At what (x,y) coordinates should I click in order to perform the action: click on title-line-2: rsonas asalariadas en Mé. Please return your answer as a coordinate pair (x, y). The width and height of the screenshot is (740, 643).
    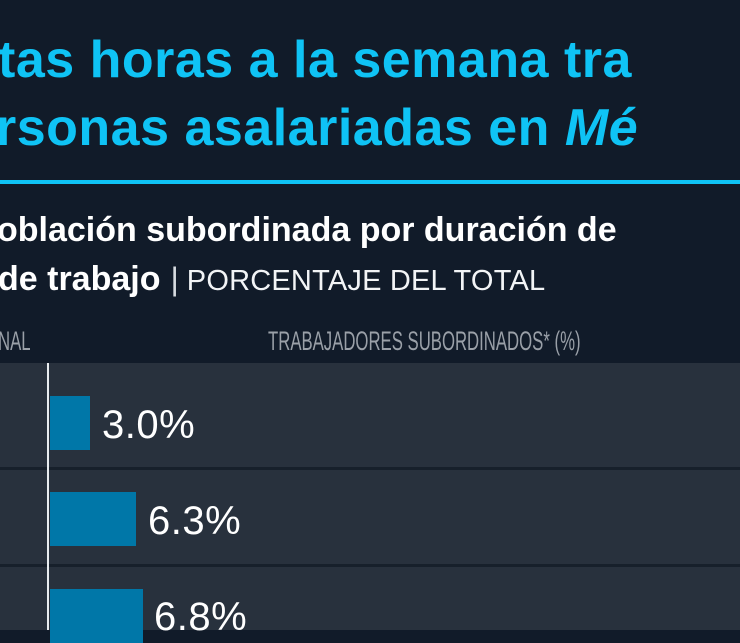
    Looking at the image, I should click on (319, 128).